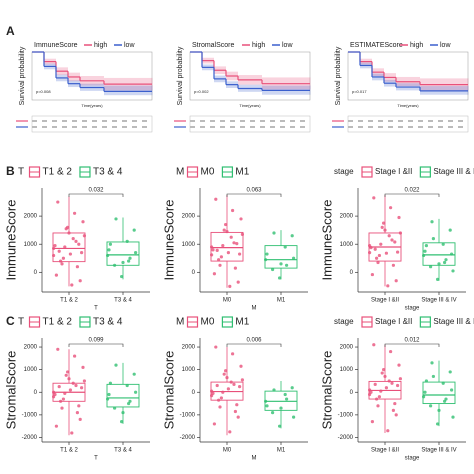 This screenshot has height=474, width=474. I want to click on legend-label: Stage I &II, so click(393, 171).